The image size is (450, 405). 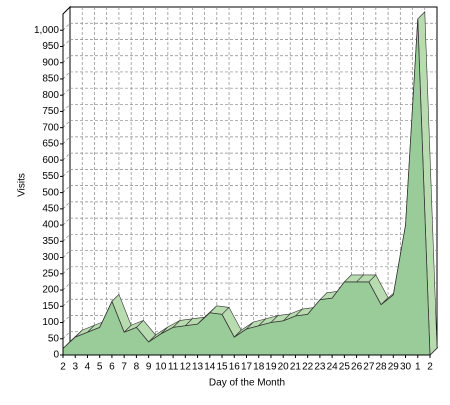 What do you see at coordinates (54, 338) in the screenshot?
I see `y-tick-label: 50` at bounding box center [54, 338].